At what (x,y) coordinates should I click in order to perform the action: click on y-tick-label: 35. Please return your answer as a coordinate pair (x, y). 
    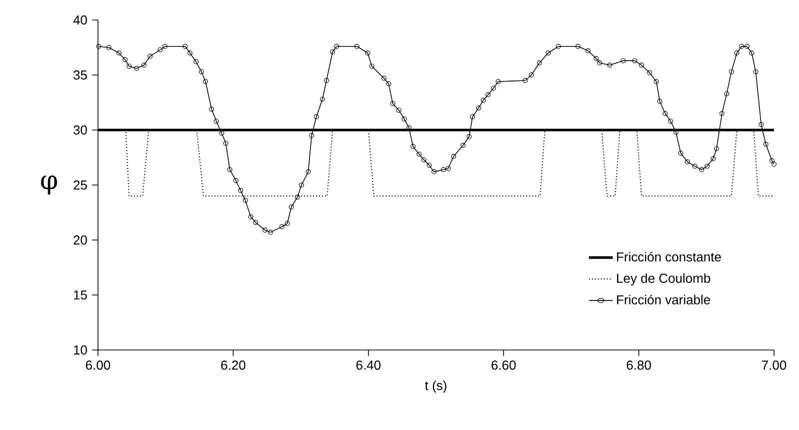
    Looking at the image, I should click on (80, 75).